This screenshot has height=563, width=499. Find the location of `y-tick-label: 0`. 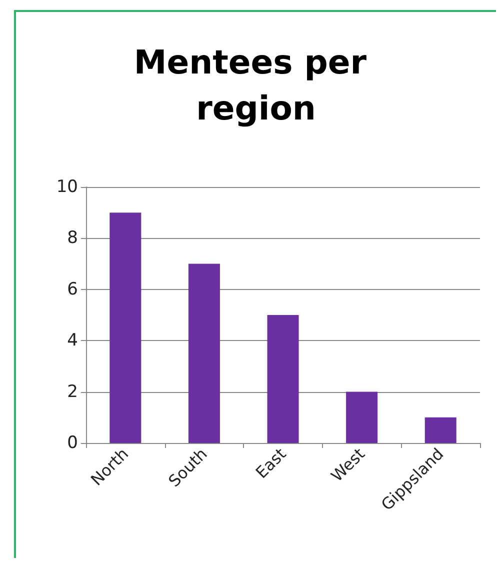

y-tick-label: 0 is located at coordinates (72, 443).